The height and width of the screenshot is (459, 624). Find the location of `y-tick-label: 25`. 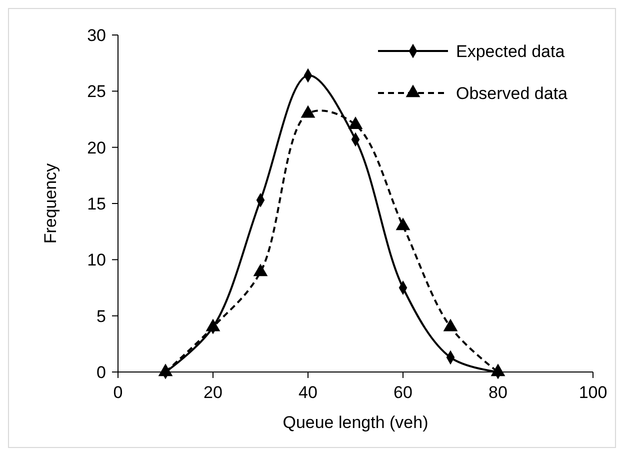

y-tick-label: 25 is located at coordinates (96, 92).